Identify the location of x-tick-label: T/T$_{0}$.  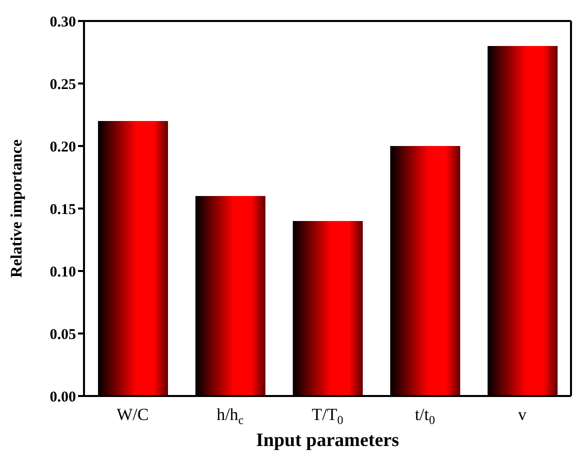
(328, 416).